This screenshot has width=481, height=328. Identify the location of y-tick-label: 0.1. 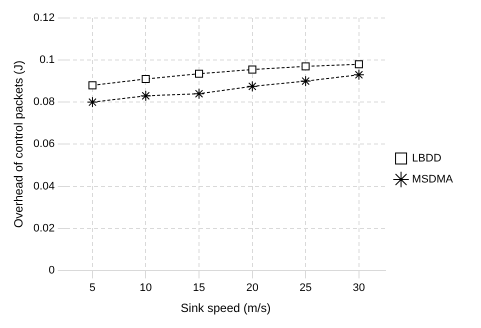
(47, 60).